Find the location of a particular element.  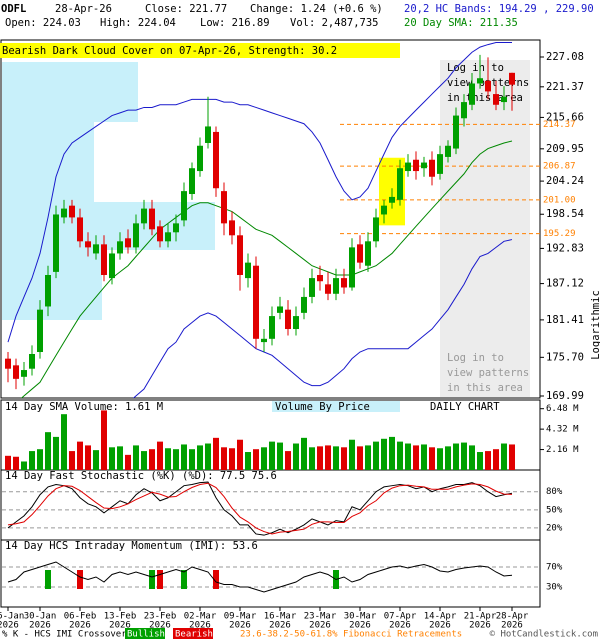

panel-title: 14 Day SMA Volume: 1.61 M is located at coordinates (84, 407).